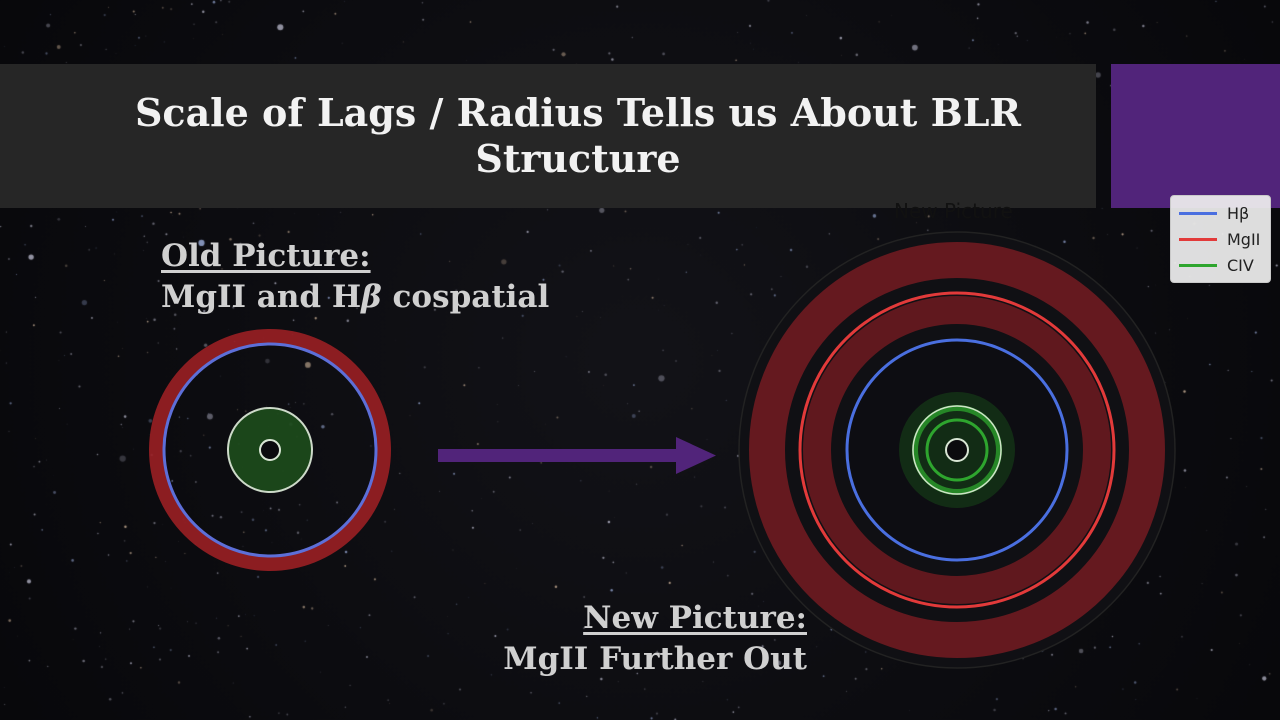  What do you see at coordinates (1195, 136) in the screenshot?
I see `purple-accent-block` at bounding box center [1195, 136].